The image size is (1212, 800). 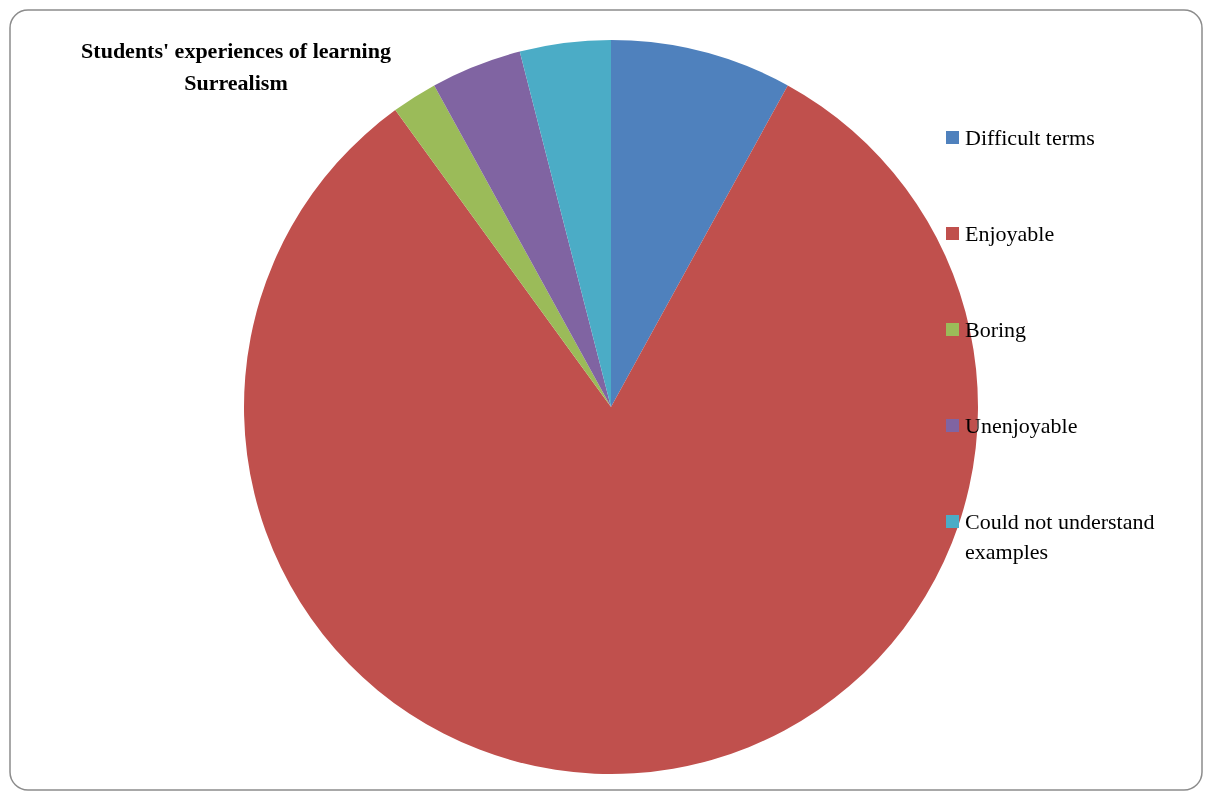 I want to click on legend-label: Could not understand examples, so click(x=1060, y=536).